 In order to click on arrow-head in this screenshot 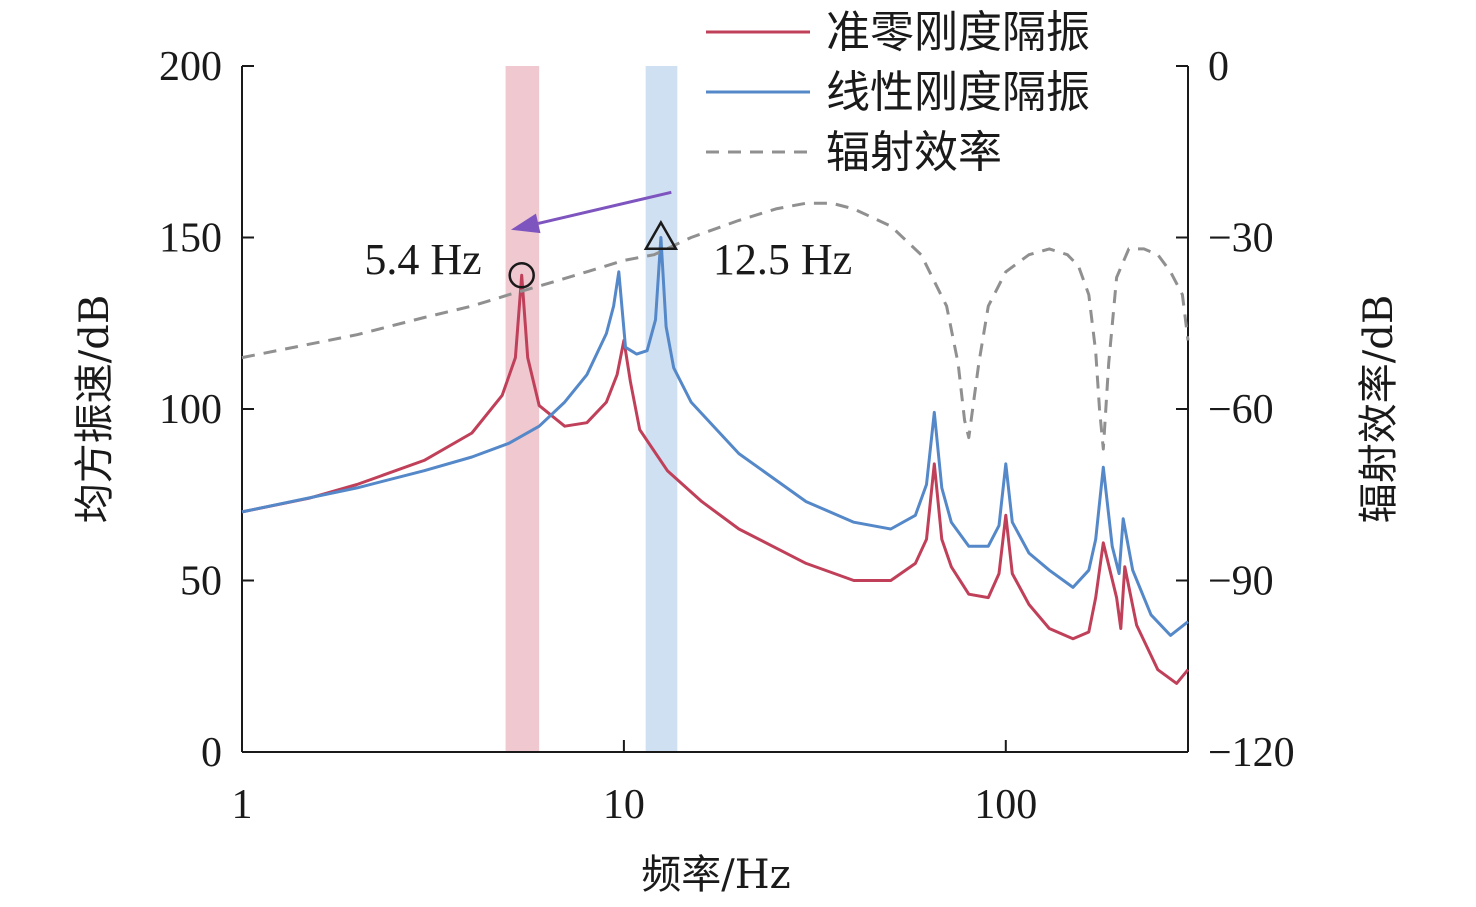, I will do `click(525, 223)`.